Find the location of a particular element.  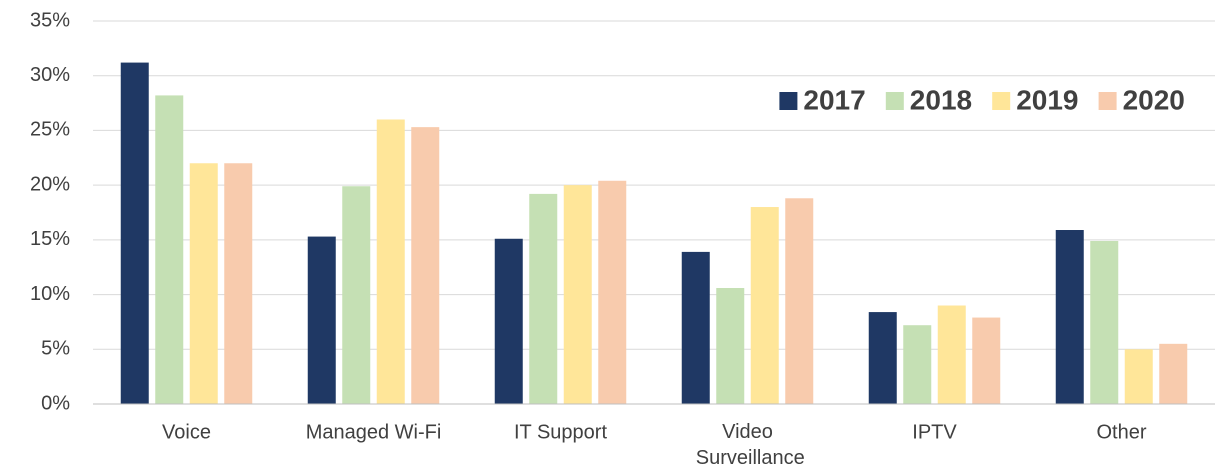

x-tick-label: Video Surveillance is located at coordinates (747, 445).